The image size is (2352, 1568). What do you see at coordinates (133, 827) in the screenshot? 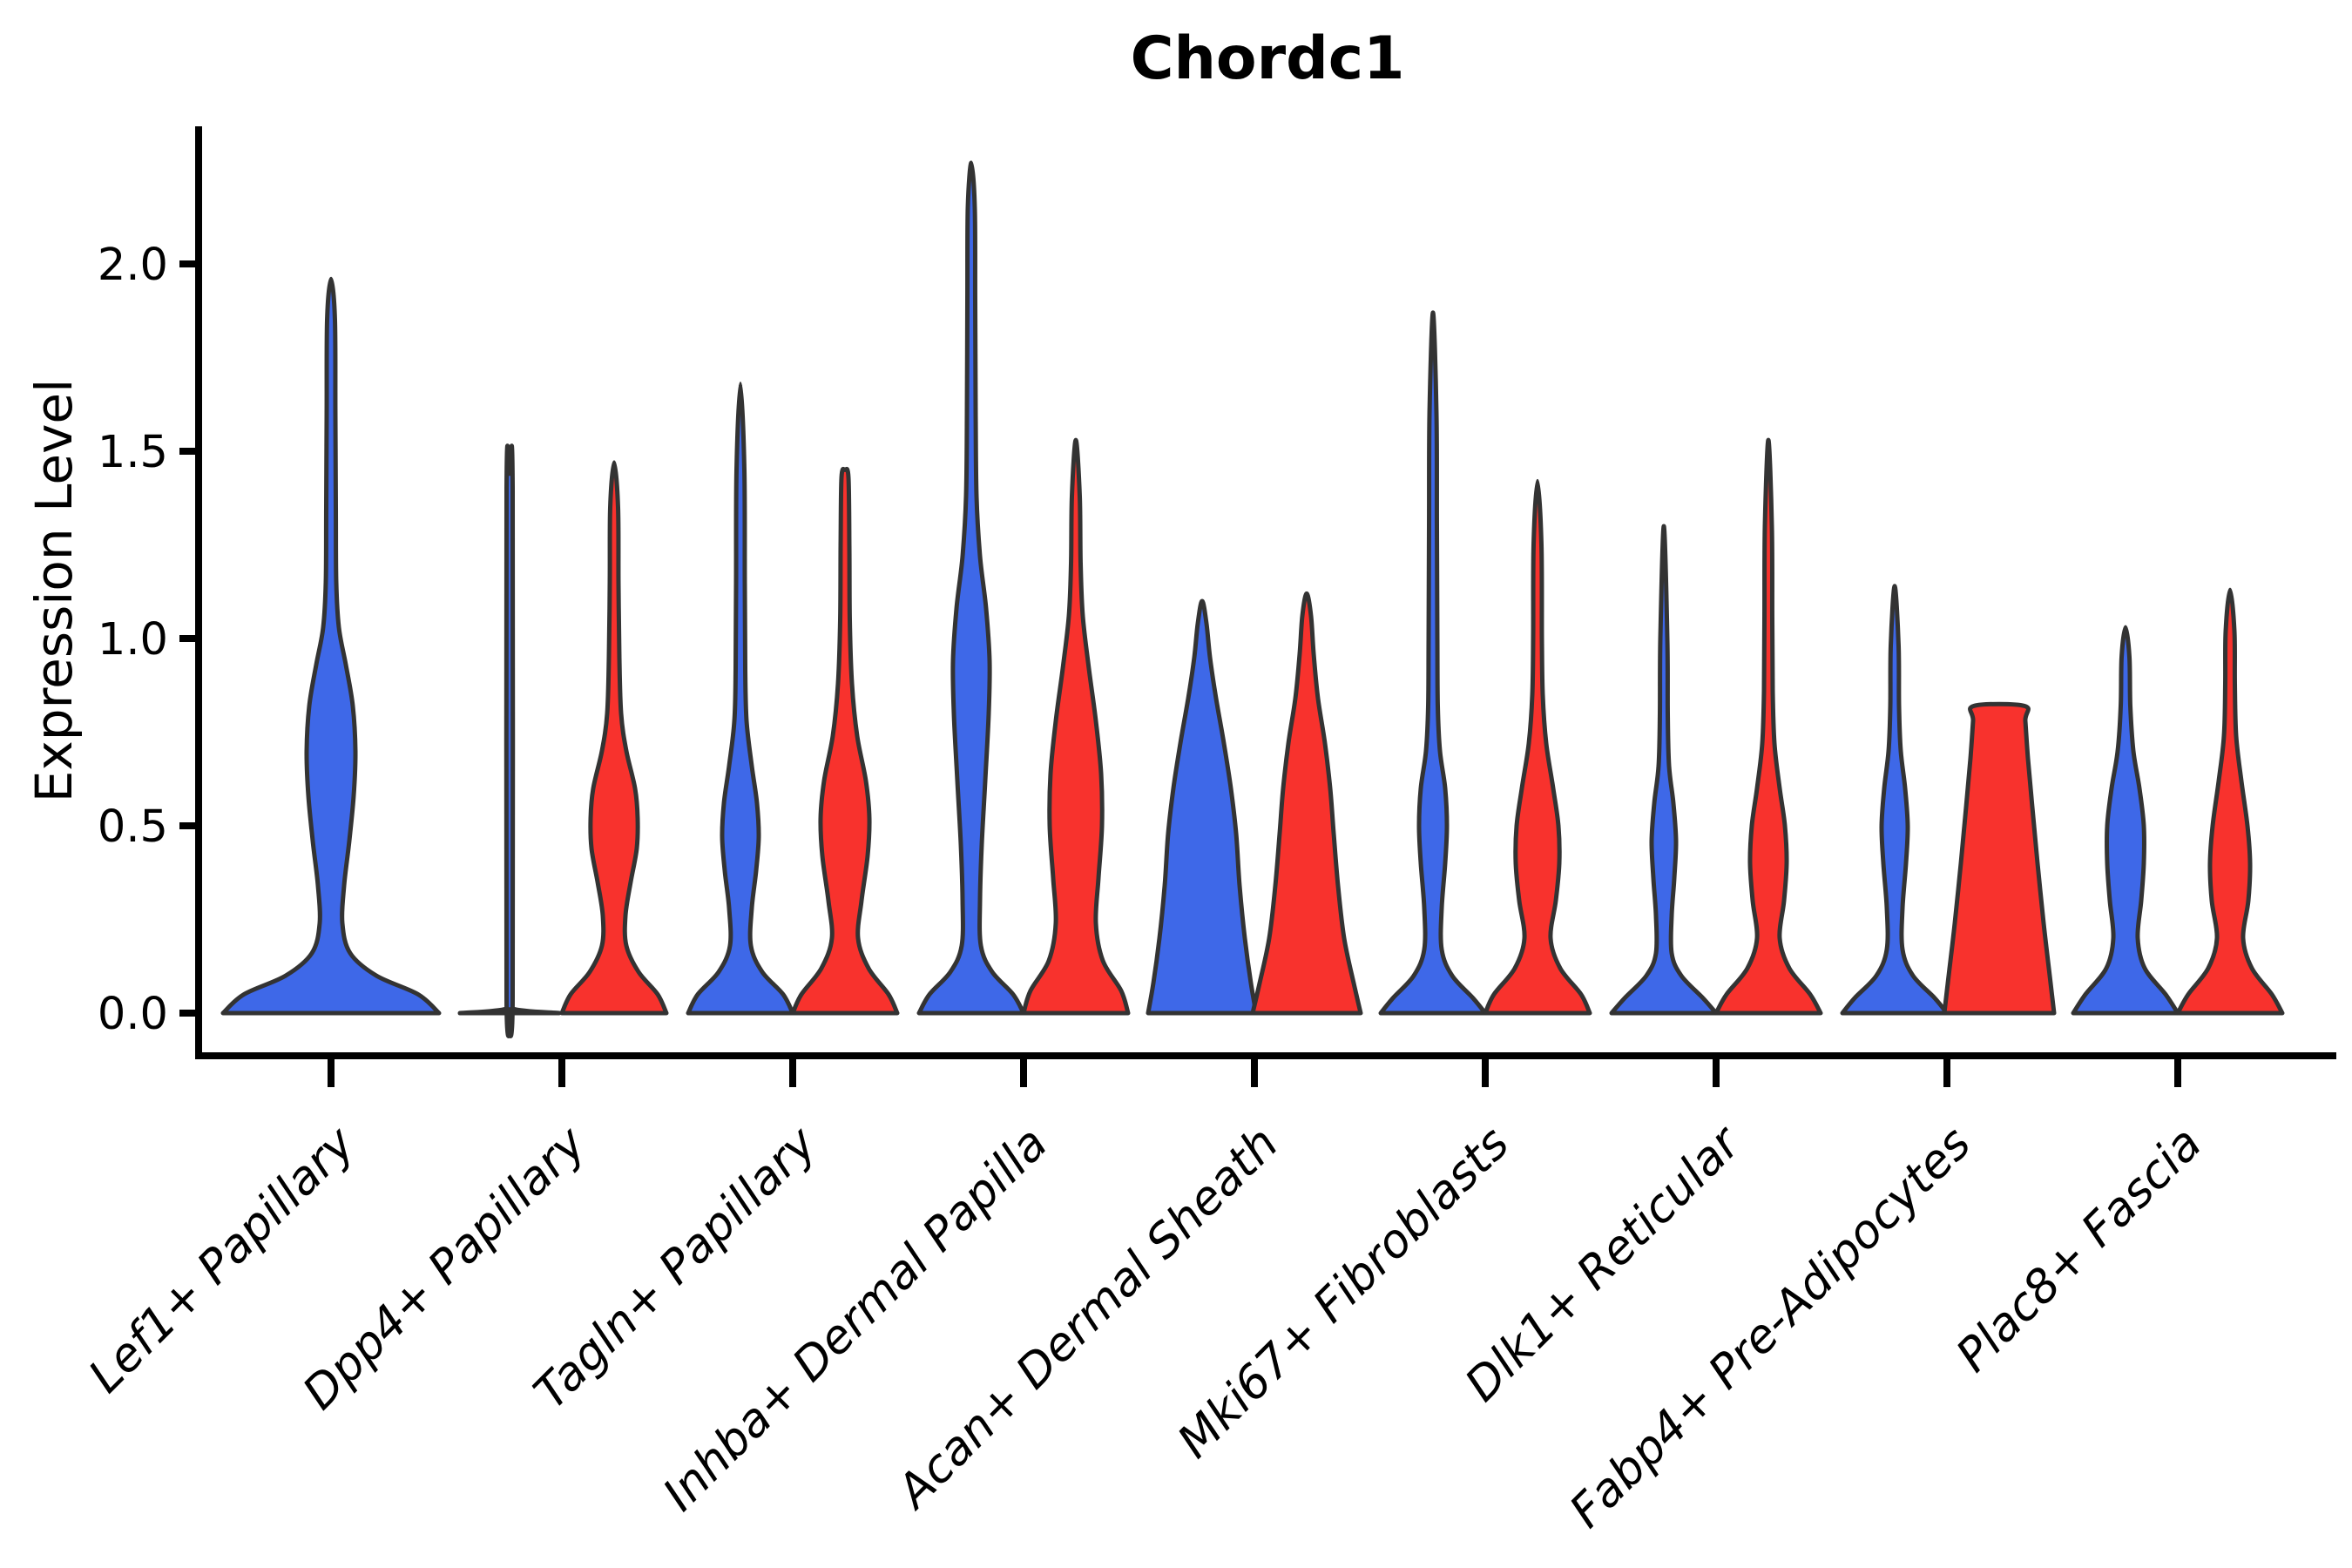
I see `y-tick-label: 0.5` at bounding box center [133, 827].